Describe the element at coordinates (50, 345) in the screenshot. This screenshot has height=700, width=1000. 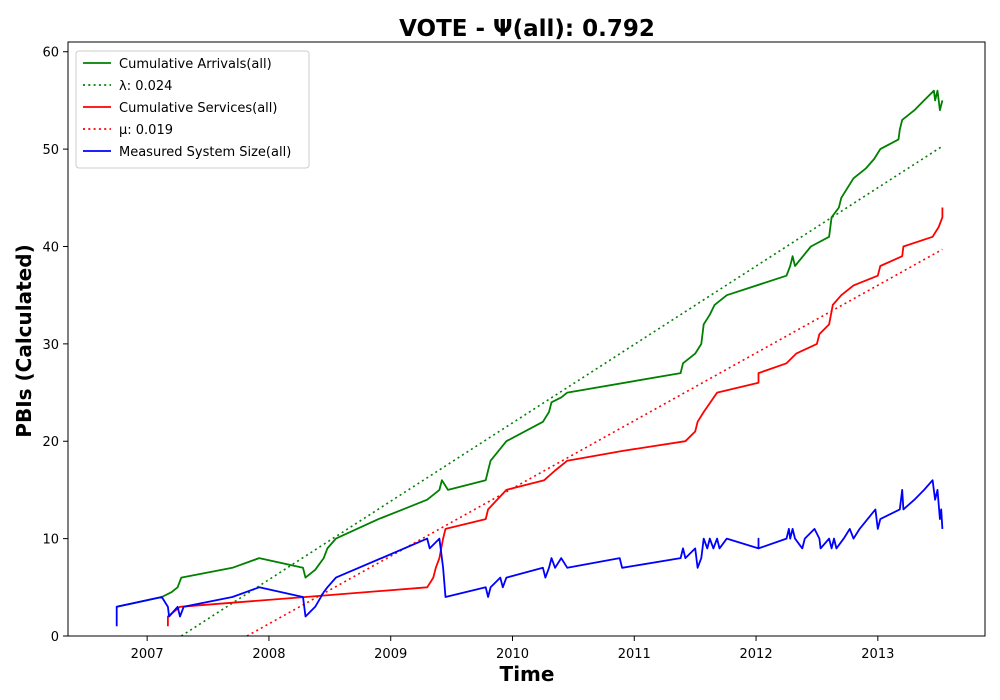
I see `y-tick-label-30: 30` at that location.